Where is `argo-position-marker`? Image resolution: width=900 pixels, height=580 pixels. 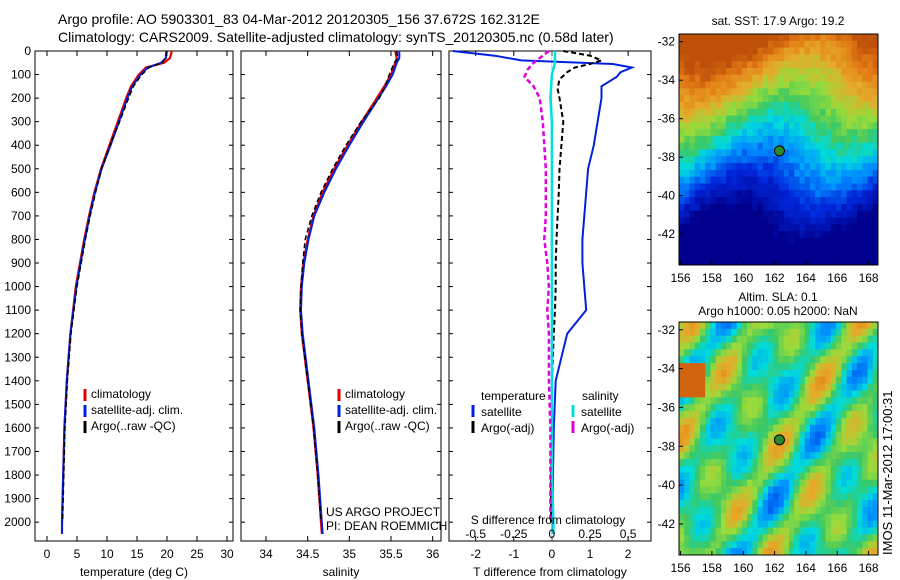
argo-position-marker is located at coordinates (779, 151).